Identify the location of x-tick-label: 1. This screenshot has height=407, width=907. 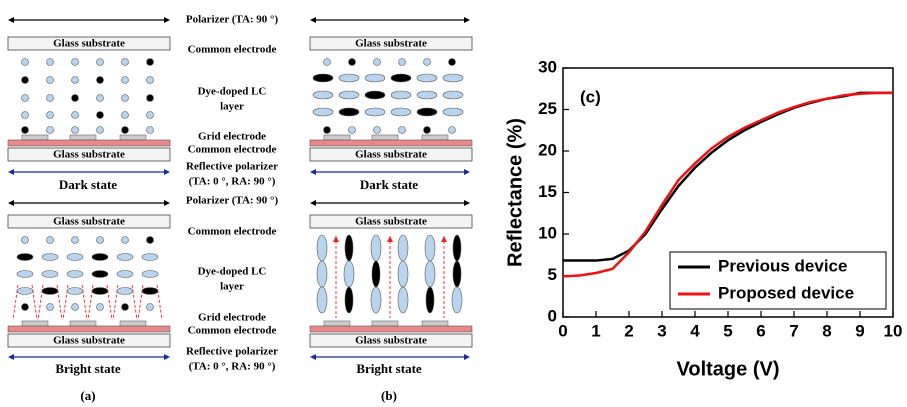
(595, 330).